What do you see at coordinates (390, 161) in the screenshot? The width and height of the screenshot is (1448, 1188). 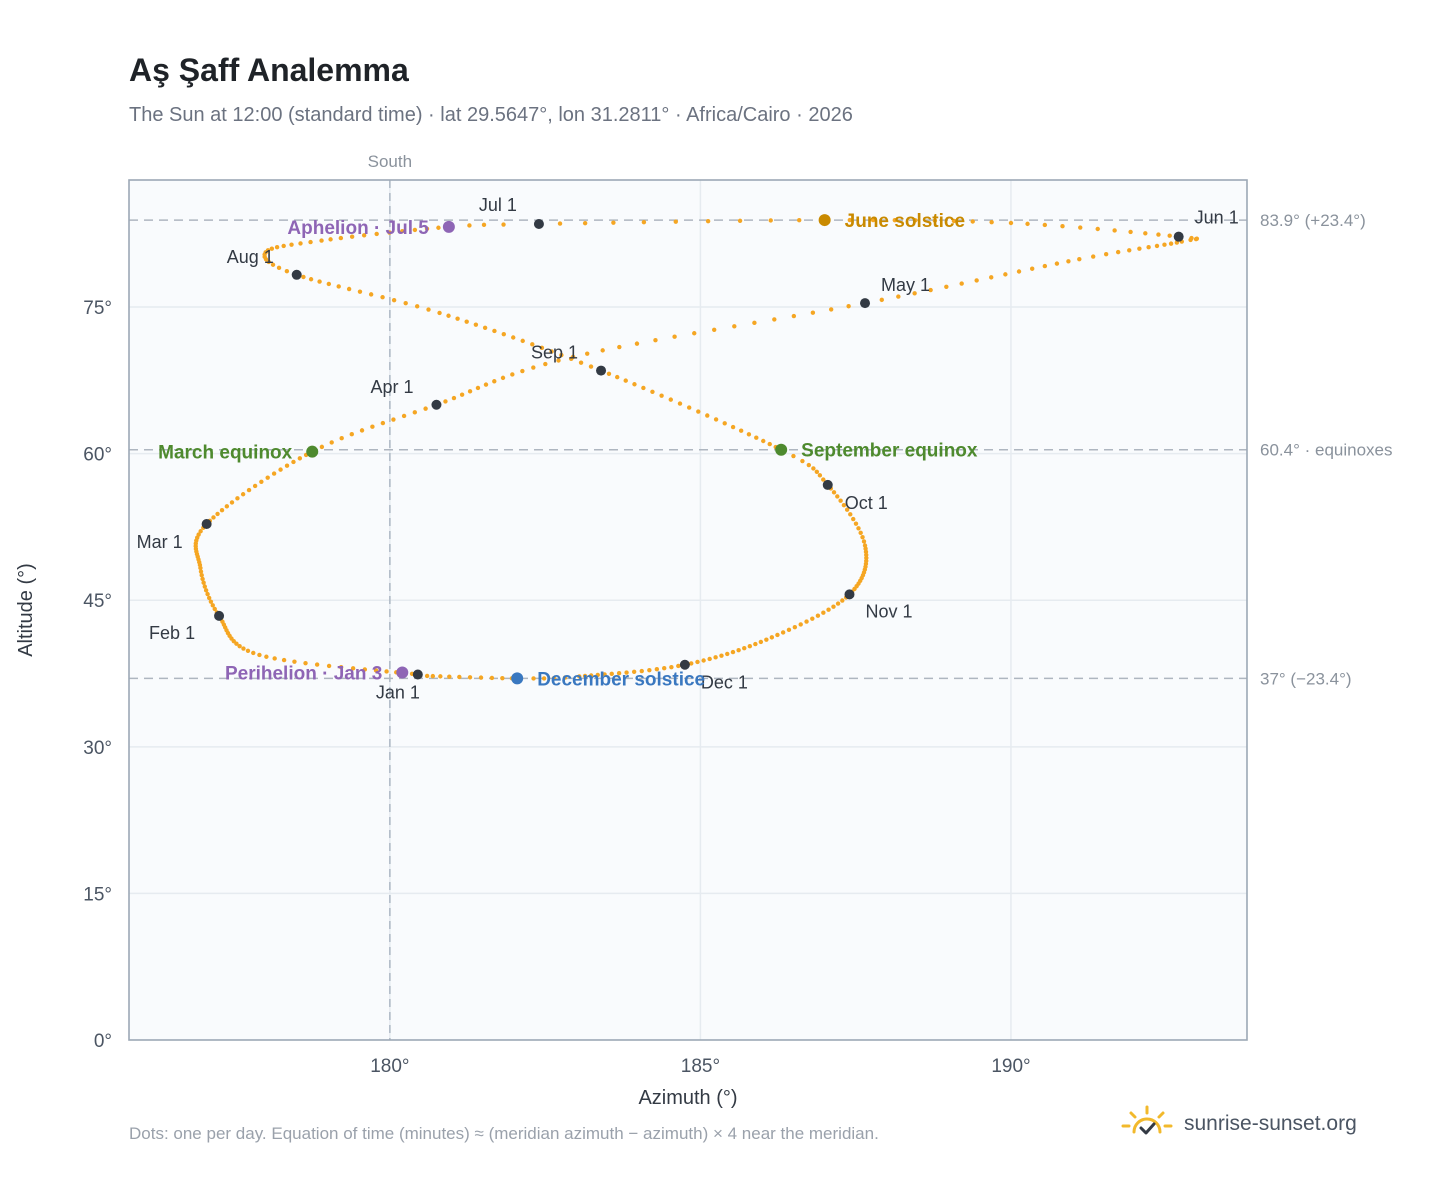 I see `south-label: South` at bounding box center [390, 161].